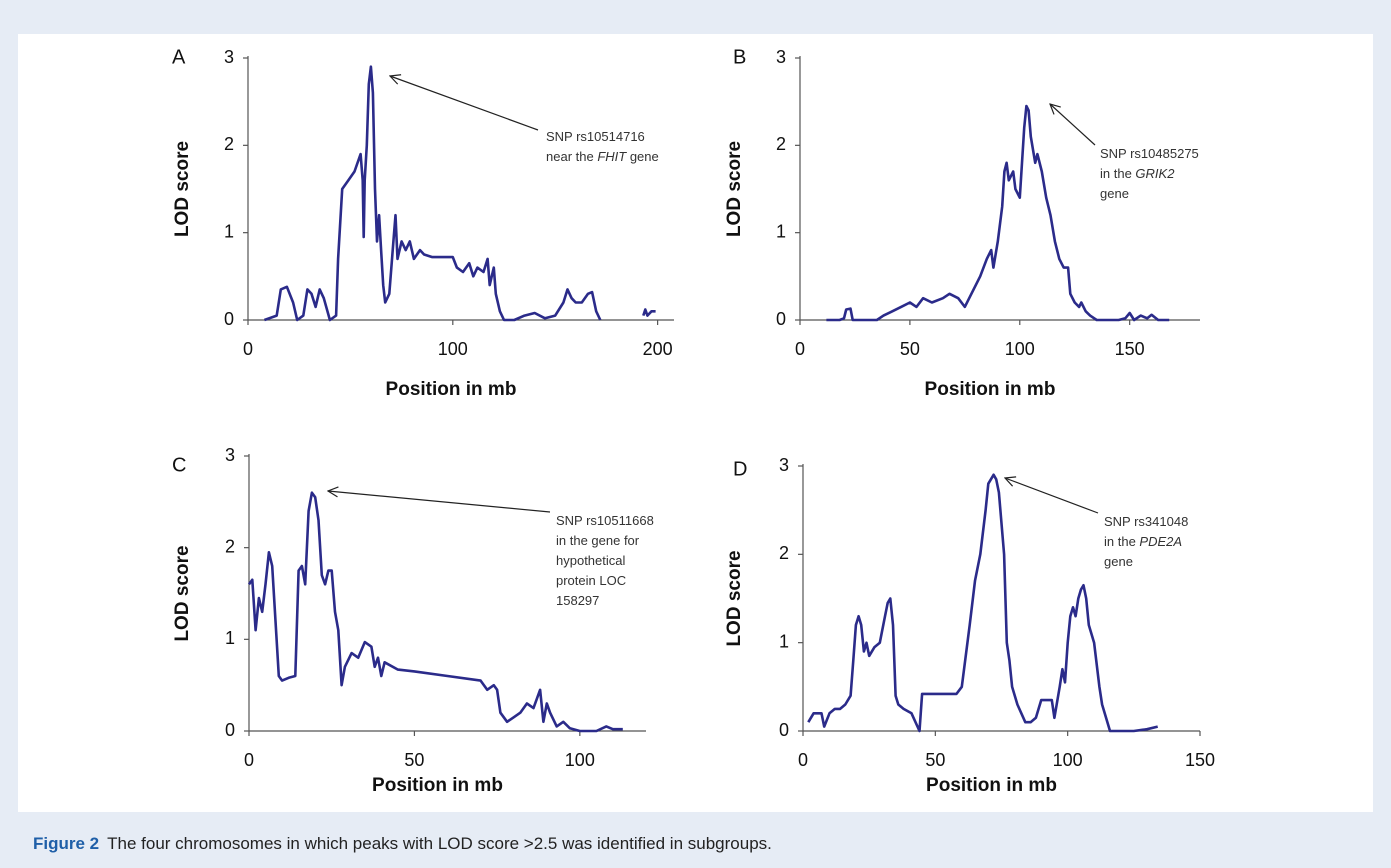 This screenshot has height=868, width=1391. What do you see at coordinates (658, 349) in the screenshot?
I see `x-tick-label: 200` at bounding box center [658, 349].